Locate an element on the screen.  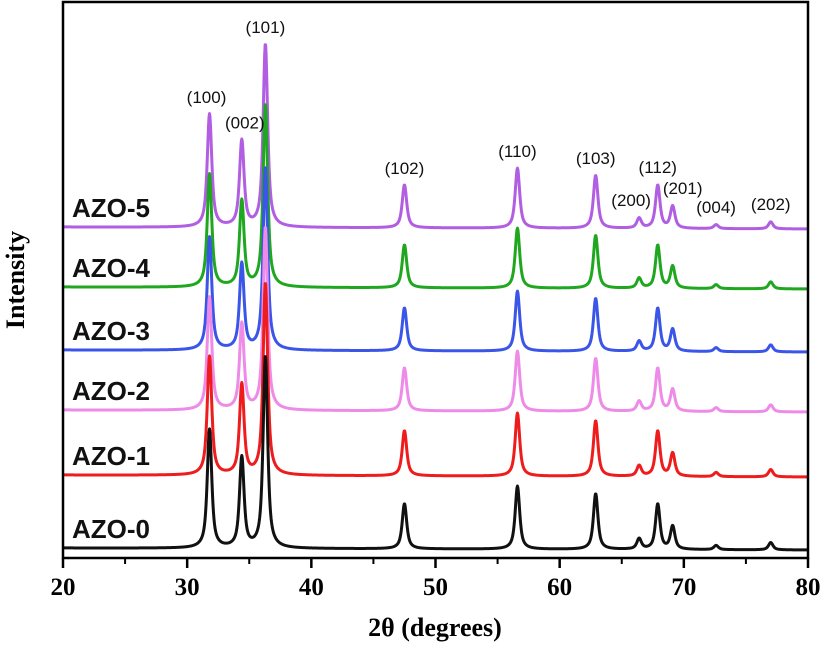
x-tick-label: 40 is located at coordinates (311, 587).